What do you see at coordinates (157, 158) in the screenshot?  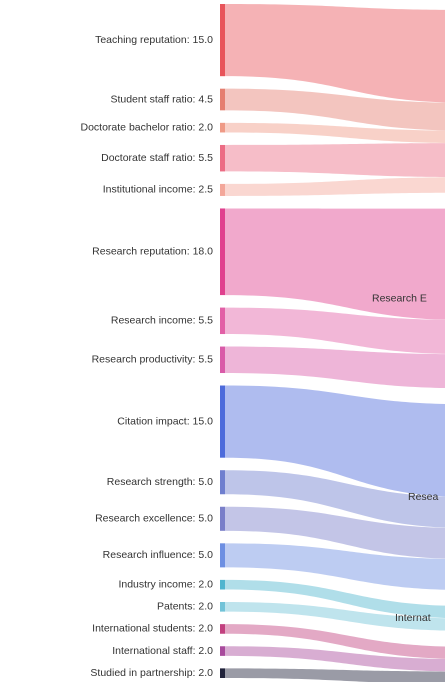 I see `sankey-source-label: Doctorate staff ratio: 5.5` at bounding box center [157, 158].